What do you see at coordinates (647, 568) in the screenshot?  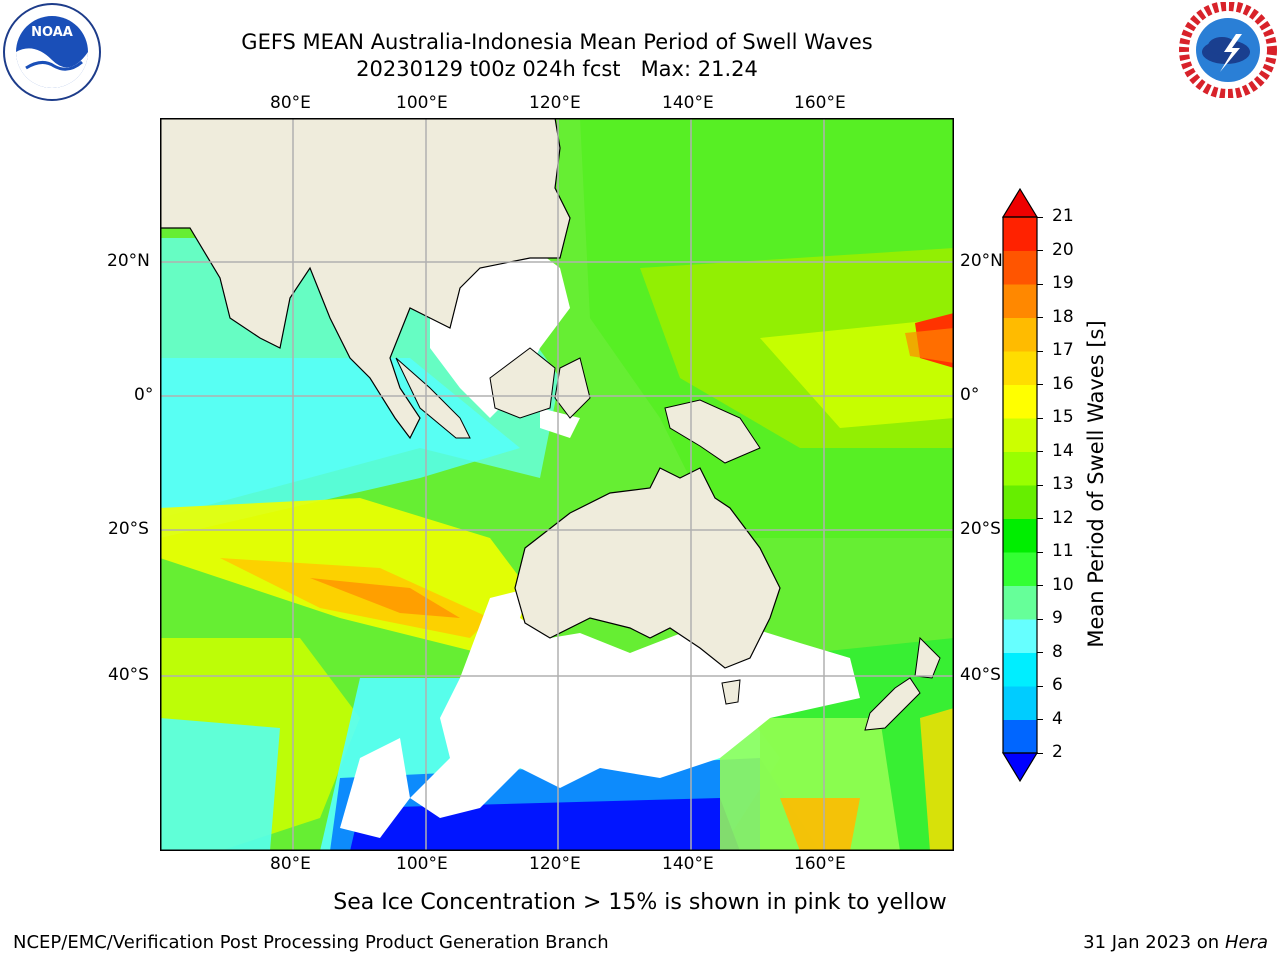 I see `australia-landmass` at bounding box center [647, 568].